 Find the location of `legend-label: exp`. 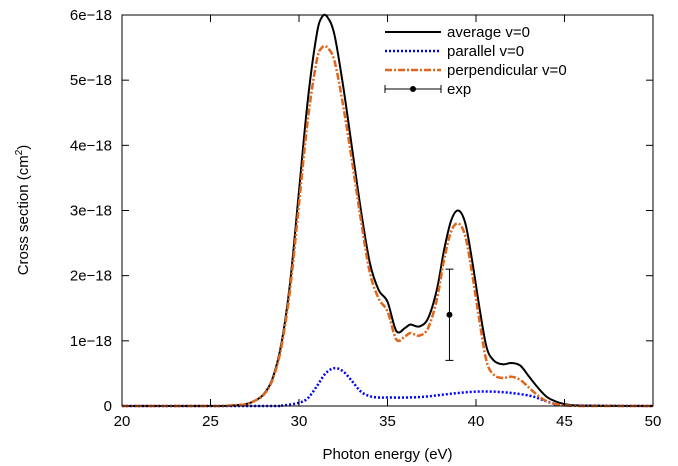

legend-label: exp is located at coordinates (459, 89).